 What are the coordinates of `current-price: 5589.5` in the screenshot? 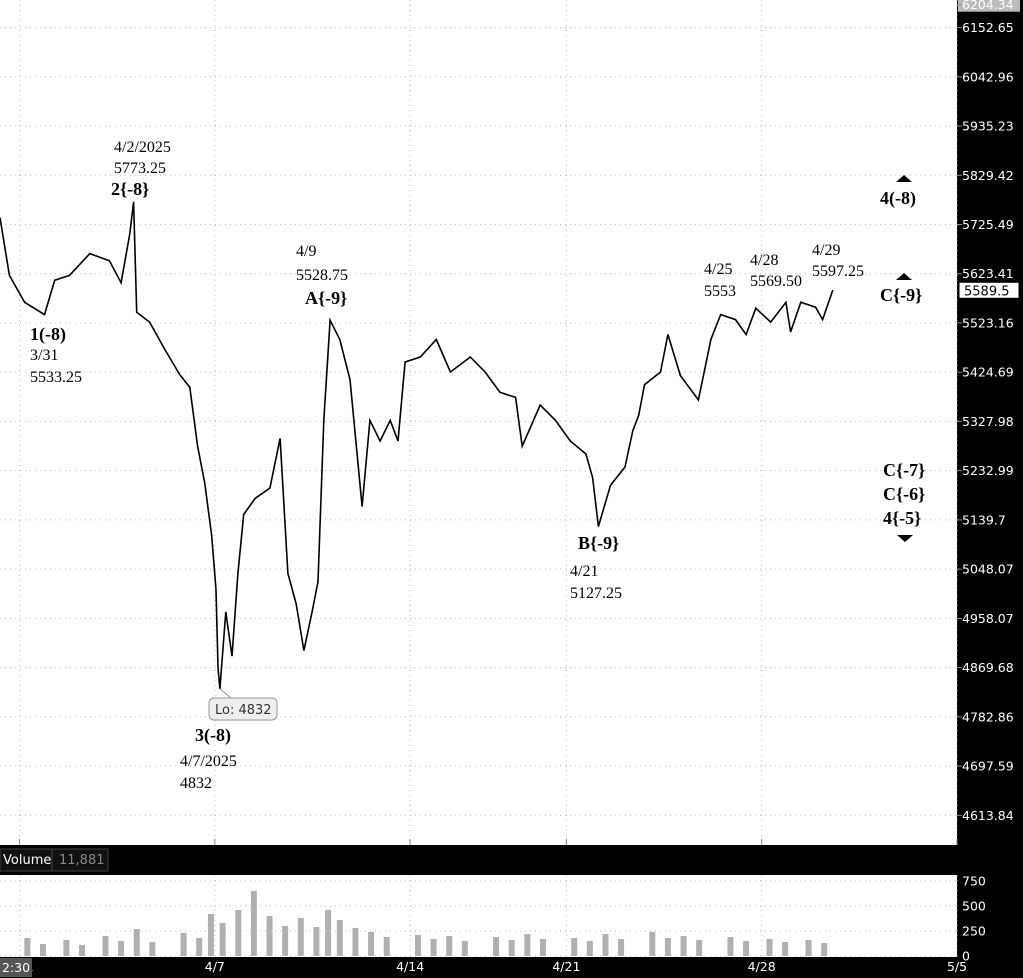 It's located at (987, 291).